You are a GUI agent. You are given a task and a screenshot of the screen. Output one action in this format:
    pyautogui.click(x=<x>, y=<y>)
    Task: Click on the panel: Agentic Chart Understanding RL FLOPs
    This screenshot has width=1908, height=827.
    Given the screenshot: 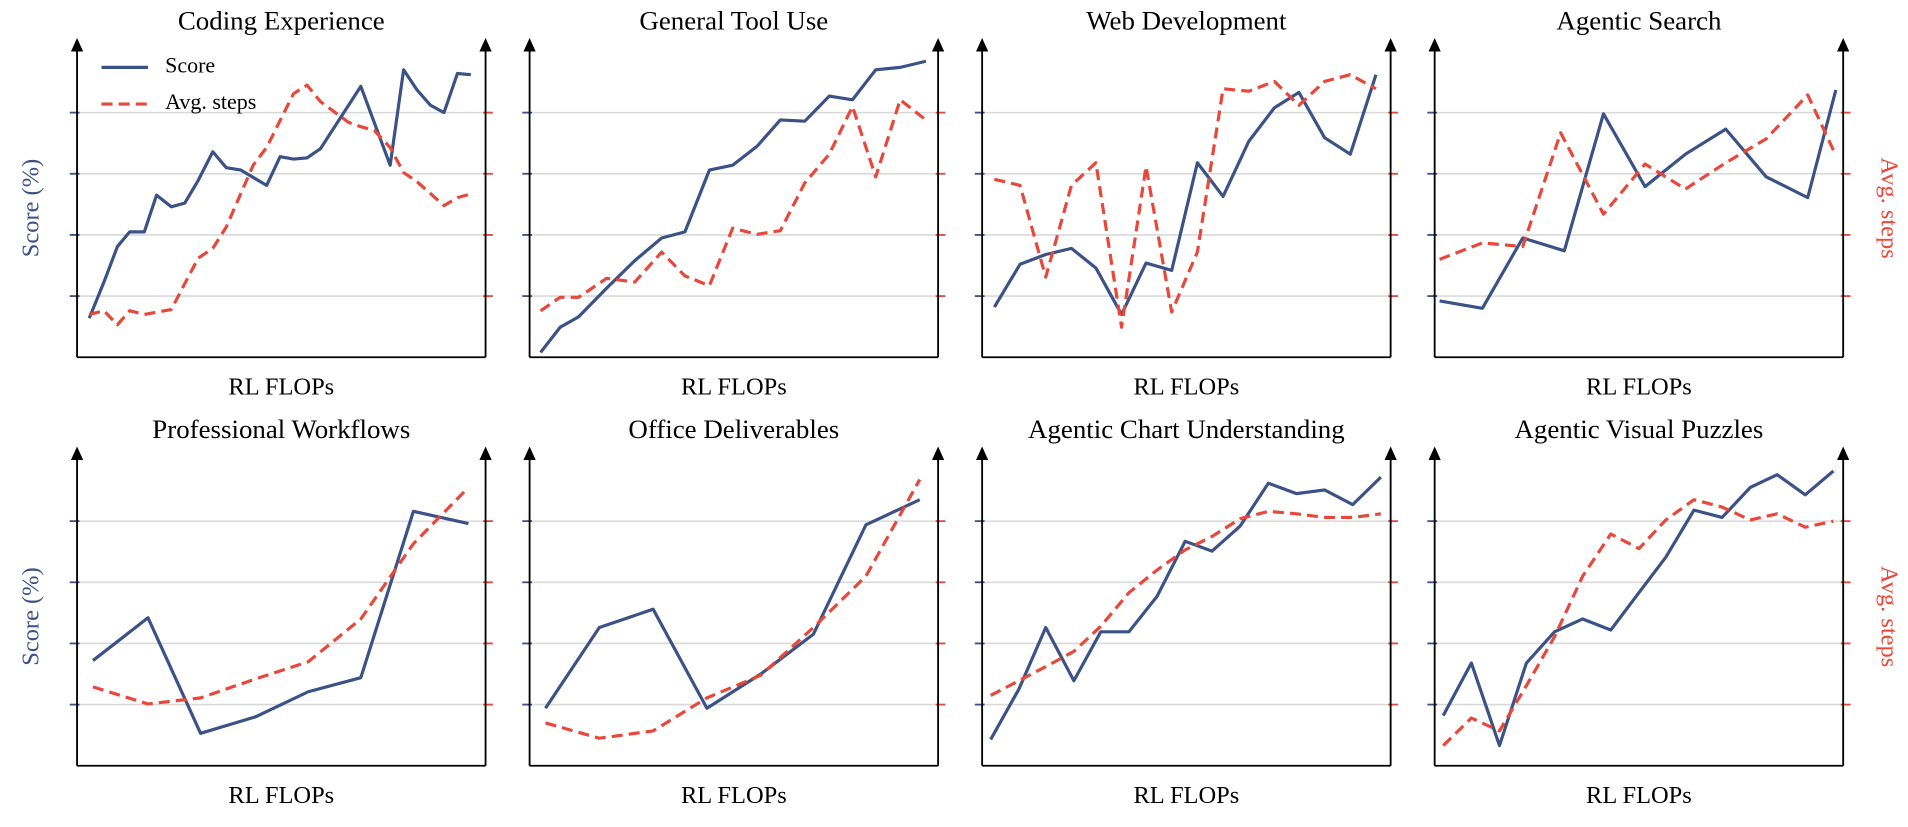 What is the action you would take?
    pyautogui.click(x=1186, y=611)
    